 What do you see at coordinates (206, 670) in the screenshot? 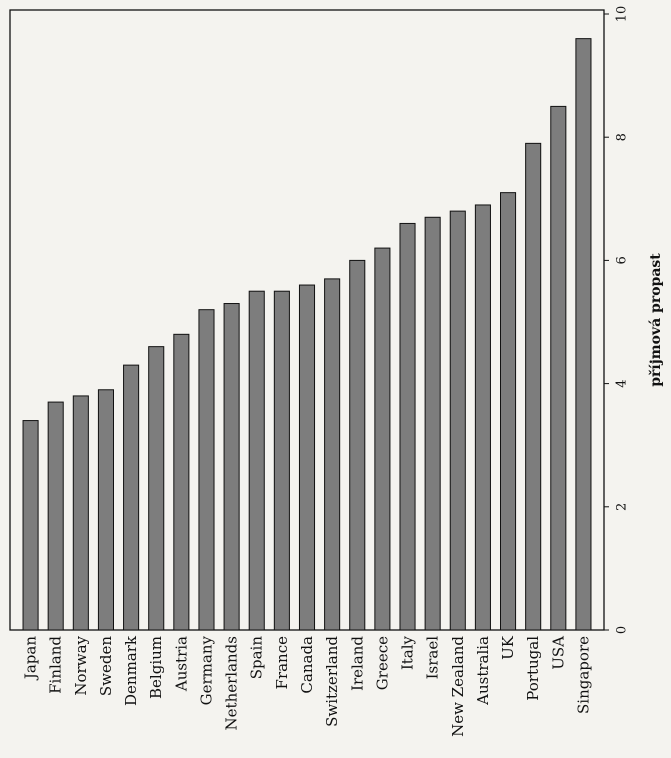
I see `category-label: Germany` at bounding box center [206, 670].